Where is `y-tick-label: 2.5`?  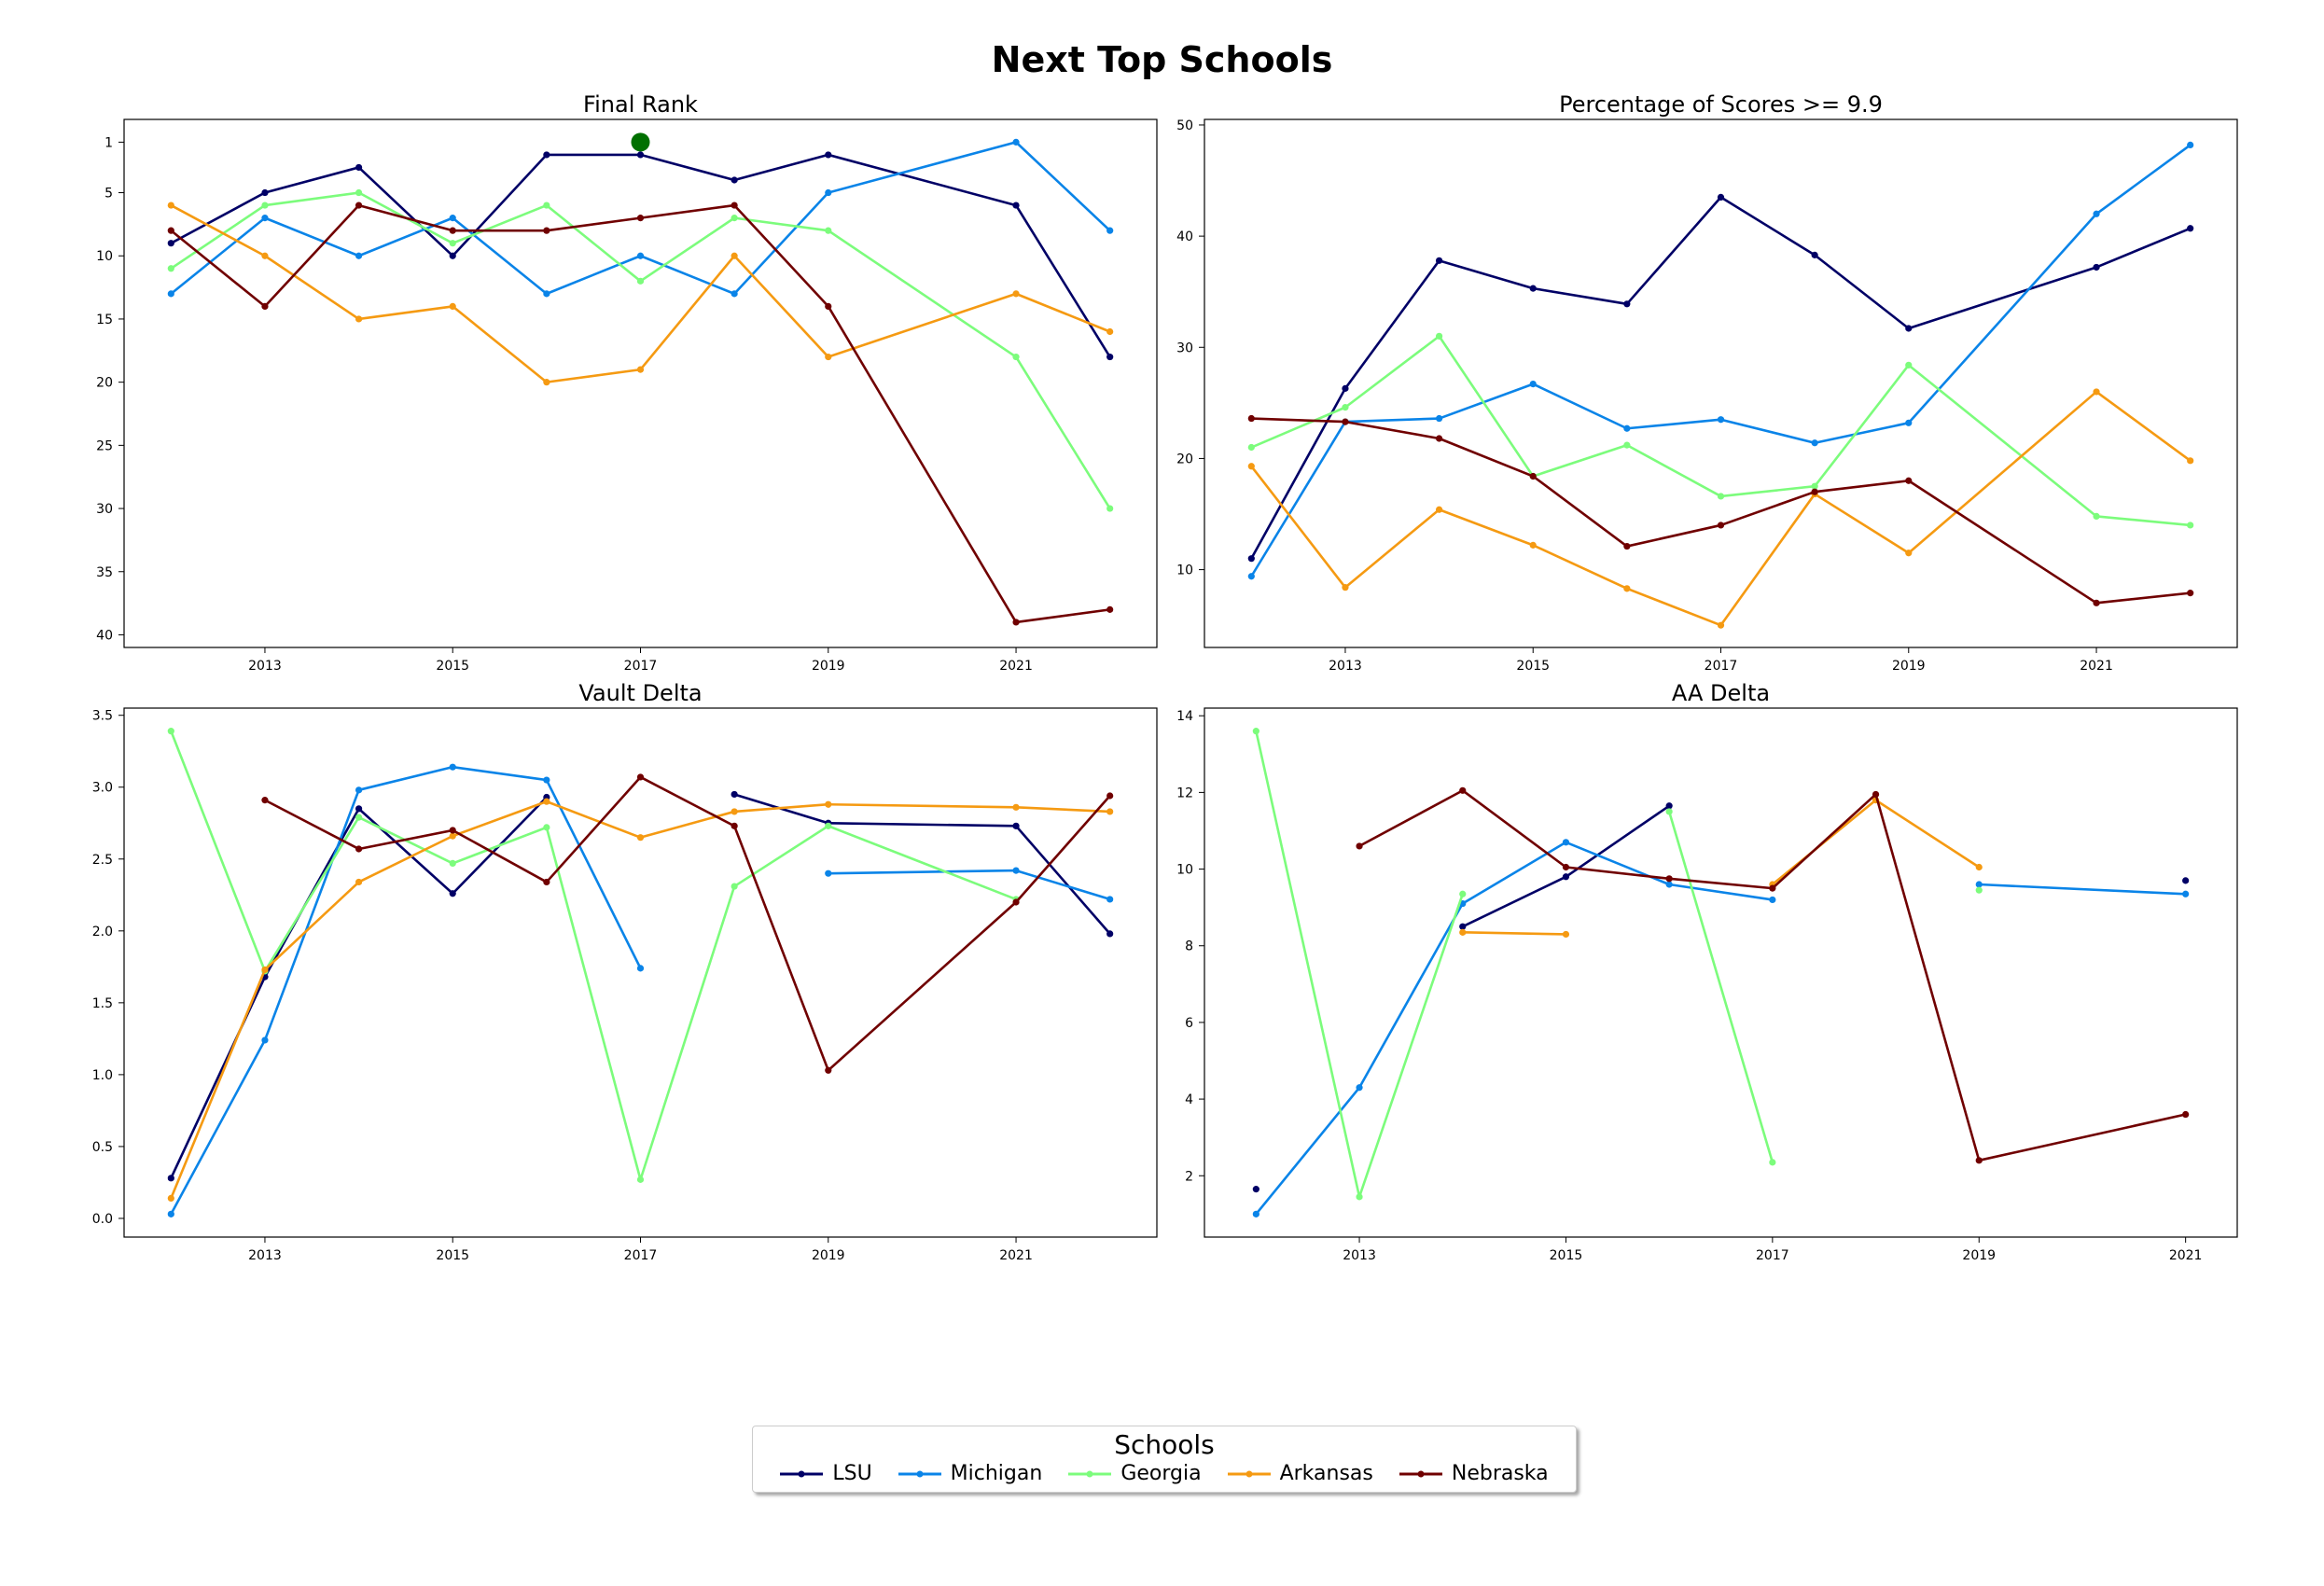
y-tick-label: 2.5 is located at coordinates (103, 860).